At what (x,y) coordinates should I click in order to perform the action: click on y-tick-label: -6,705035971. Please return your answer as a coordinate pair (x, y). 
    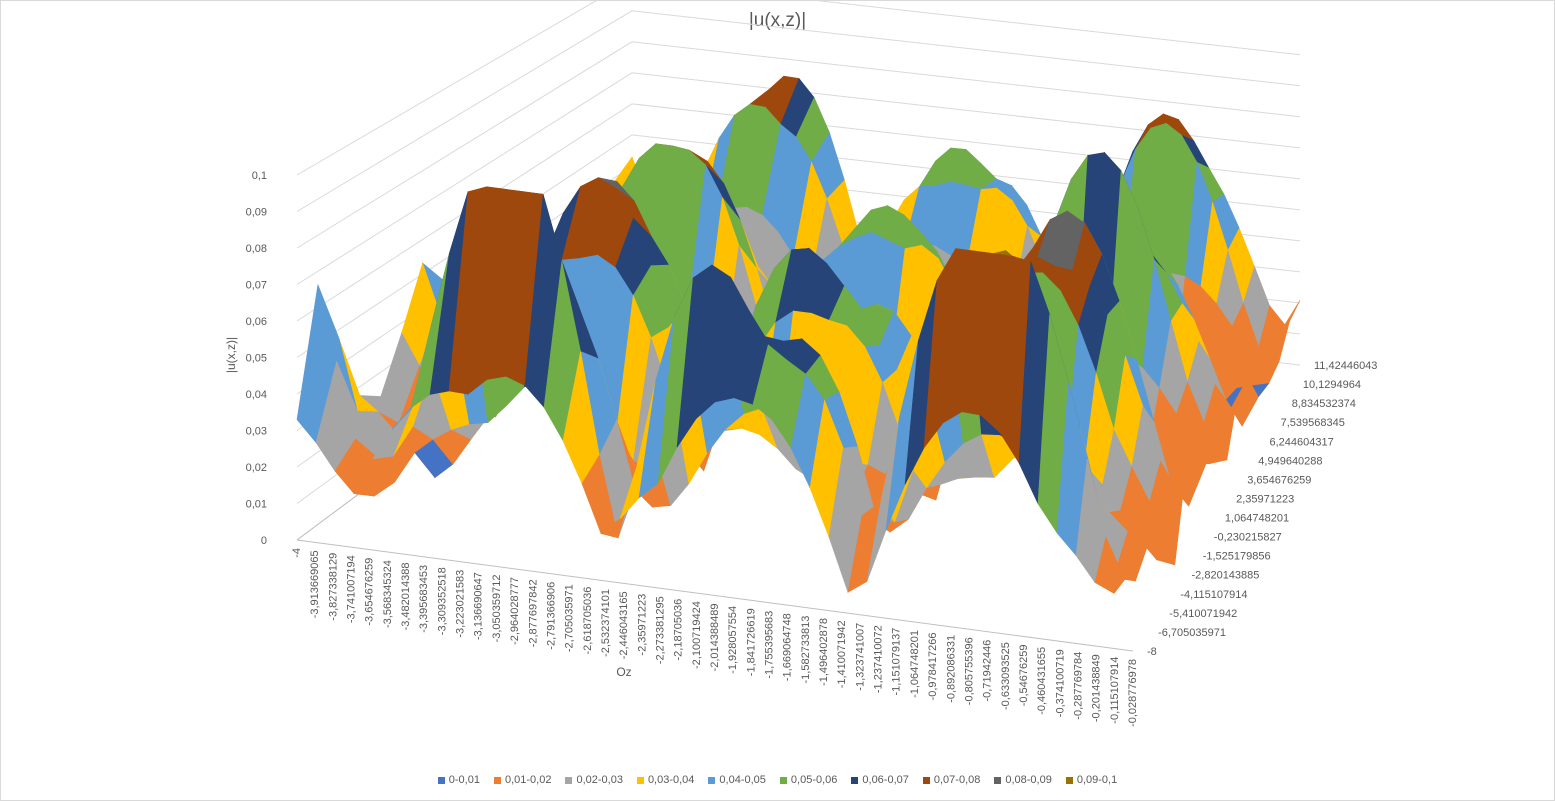
    Looking at the image, I should click on (1192, 633).